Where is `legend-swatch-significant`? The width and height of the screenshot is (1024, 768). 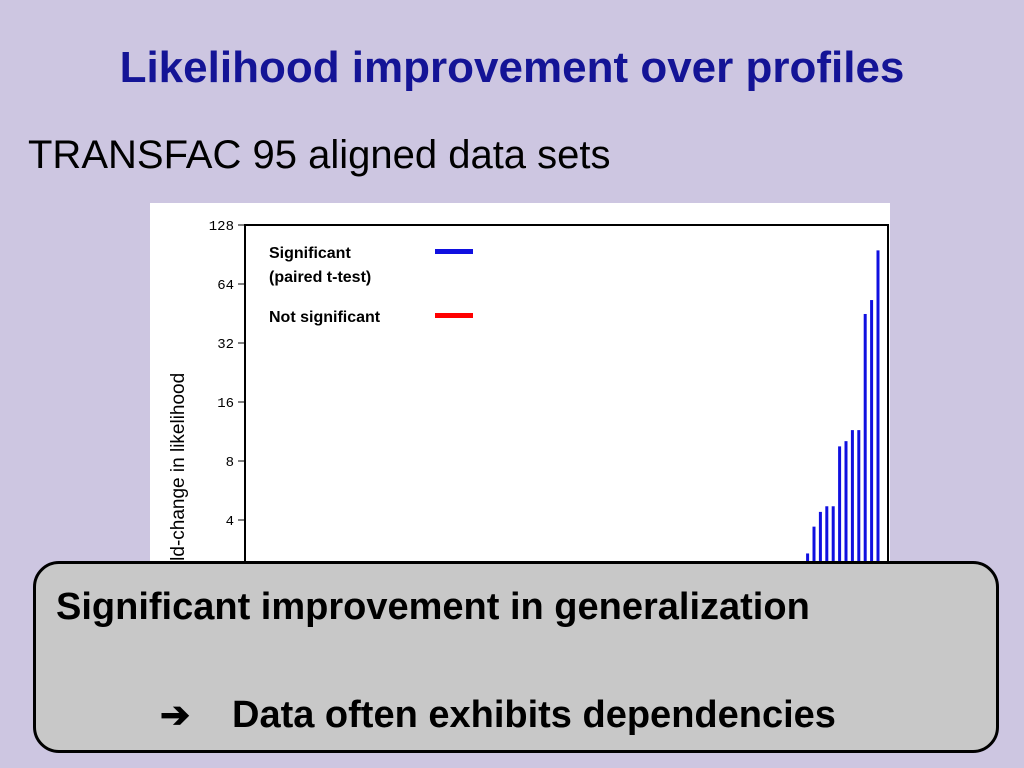
legend-swatch-significant is located at coordinates (454, 251).